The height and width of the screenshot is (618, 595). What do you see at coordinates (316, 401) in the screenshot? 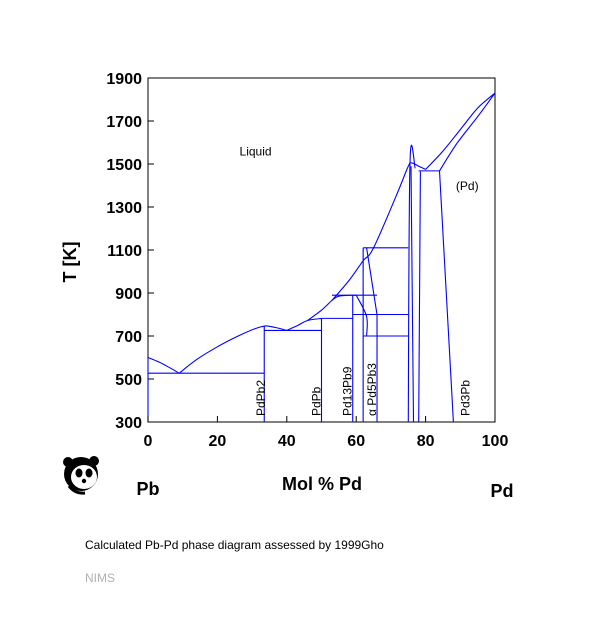
I see `phase-label: PdPb` at bounding box center [316, 401].